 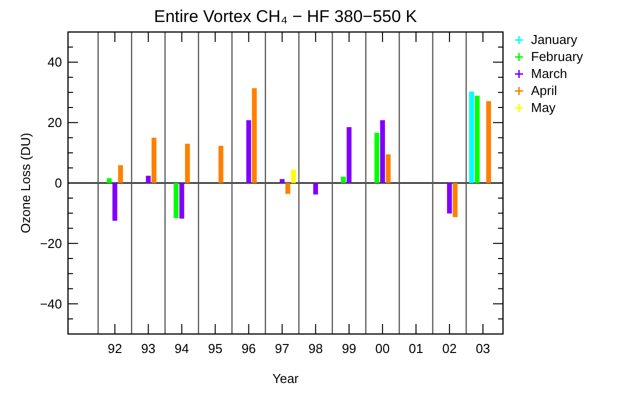 What do you see at coordinates (58, 183) in the screenshot?
I see `y-tick-label: 0` at bounding box center [58, 183].